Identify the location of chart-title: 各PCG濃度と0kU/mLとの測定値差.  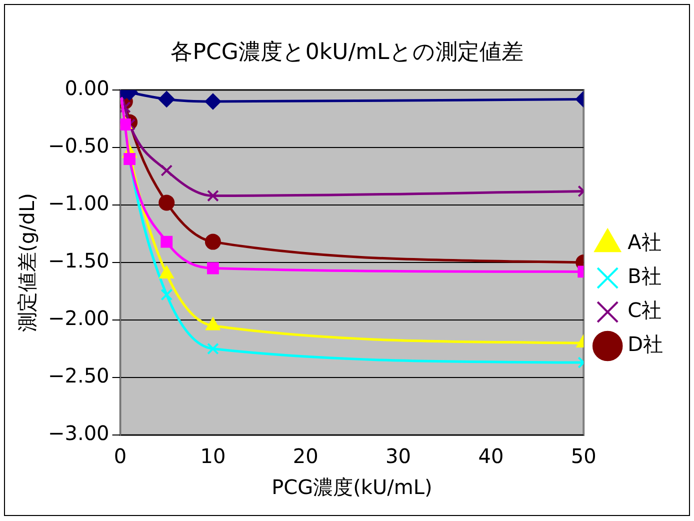
(347, 53).